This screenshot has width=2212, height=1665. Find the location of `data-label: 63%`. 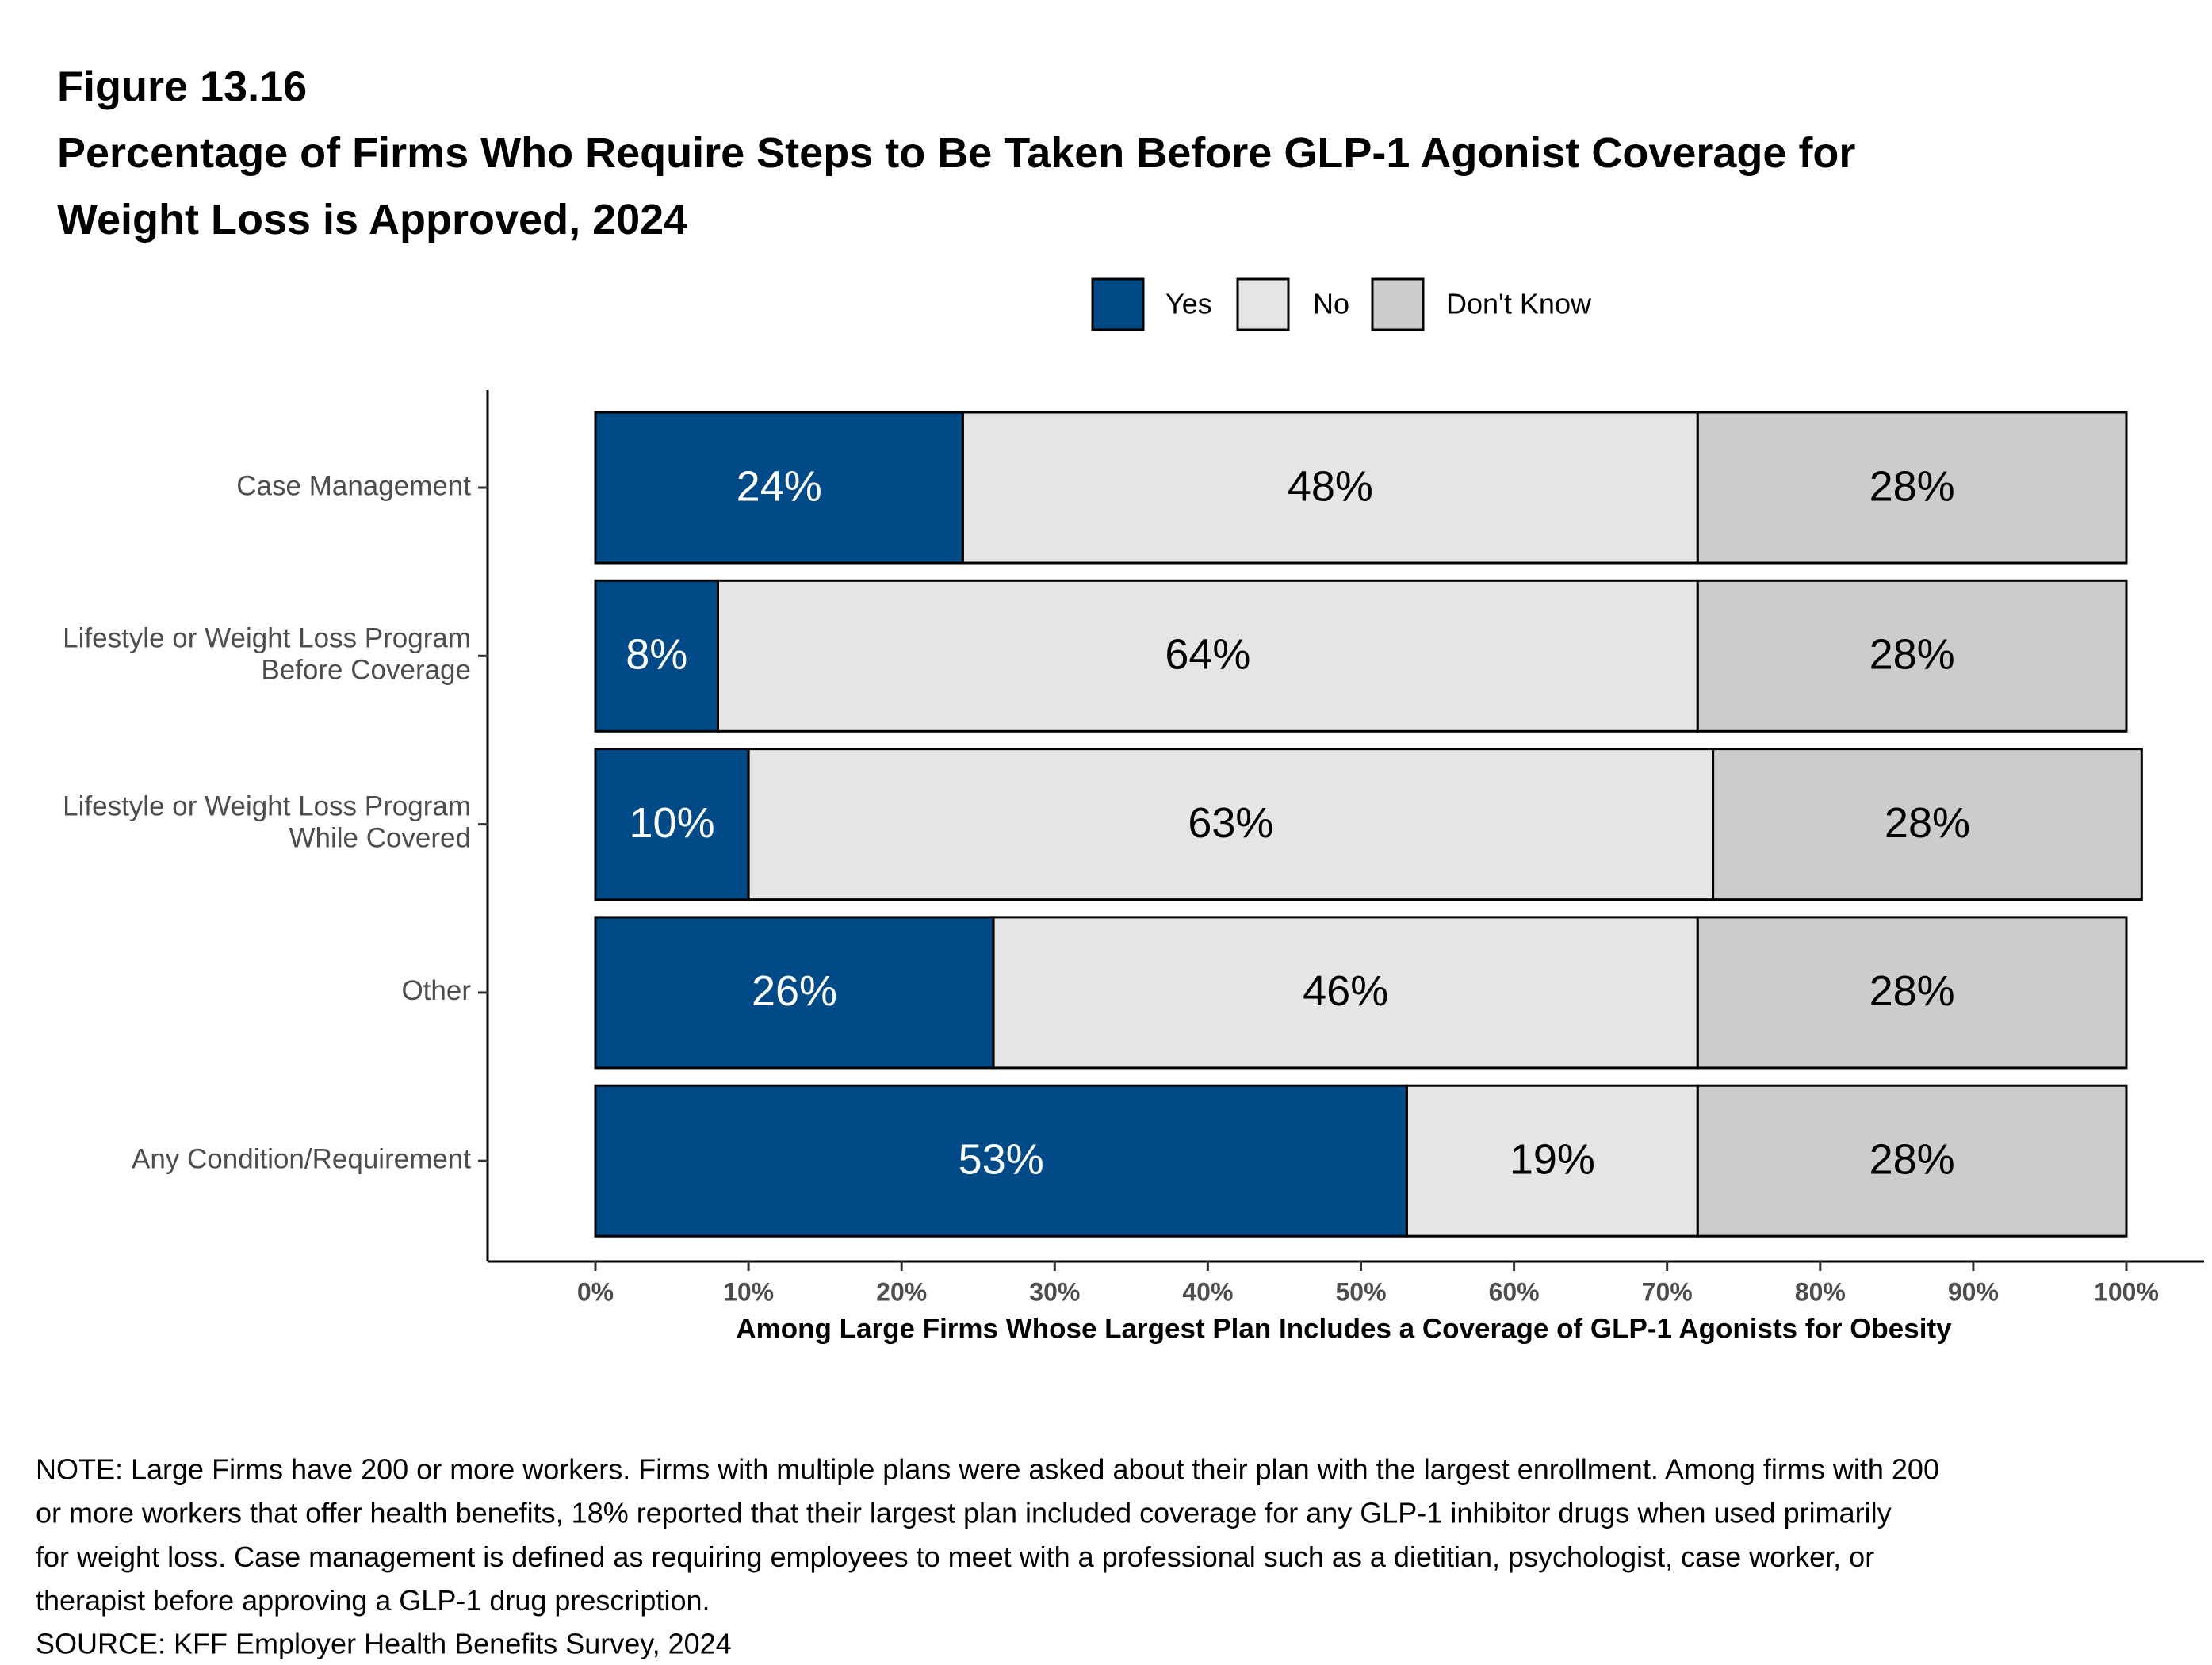

data-label: 63% is located at coordinates (1230, 823).